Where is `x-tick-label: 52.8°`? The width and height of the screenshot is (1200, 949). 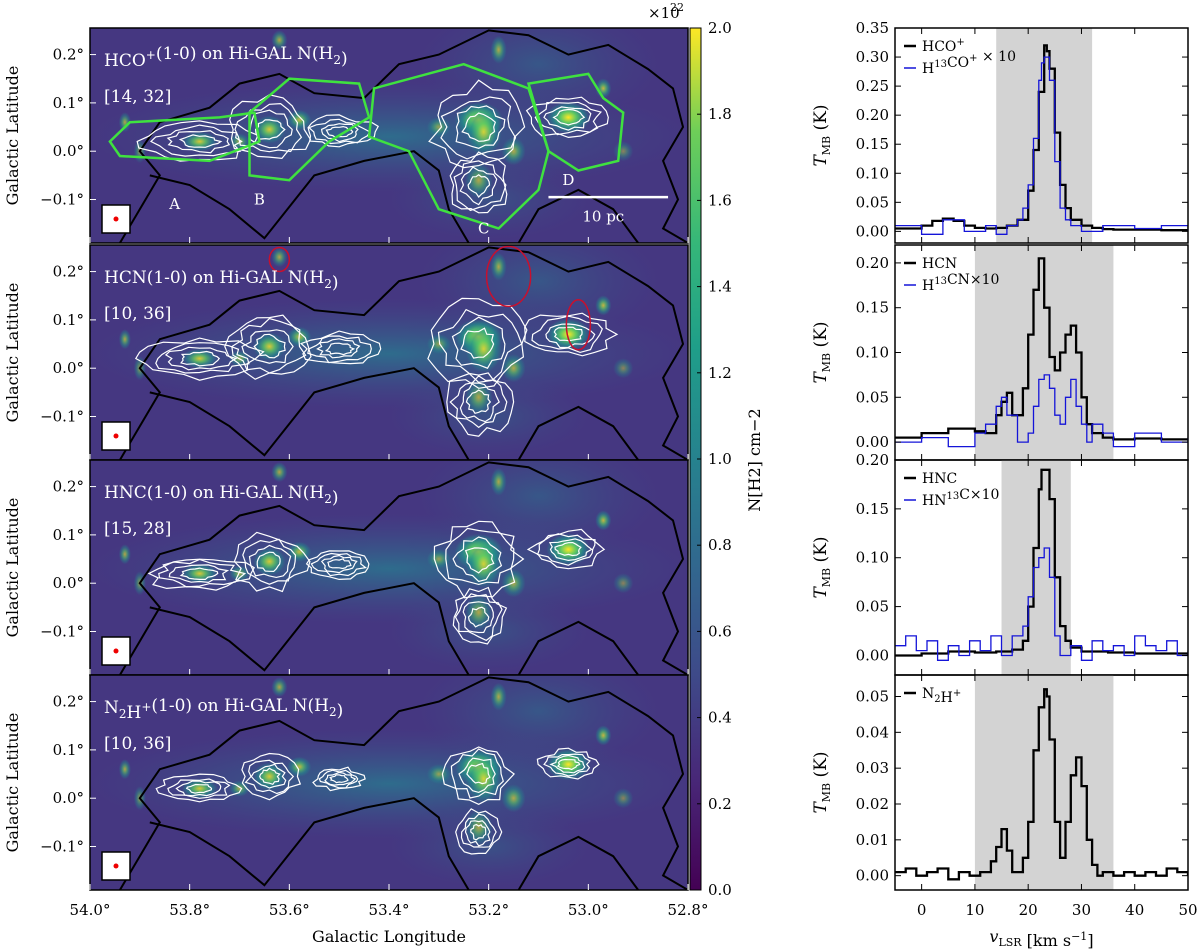
x-tick-label: 52.8° is located at coordinates (688, 910).